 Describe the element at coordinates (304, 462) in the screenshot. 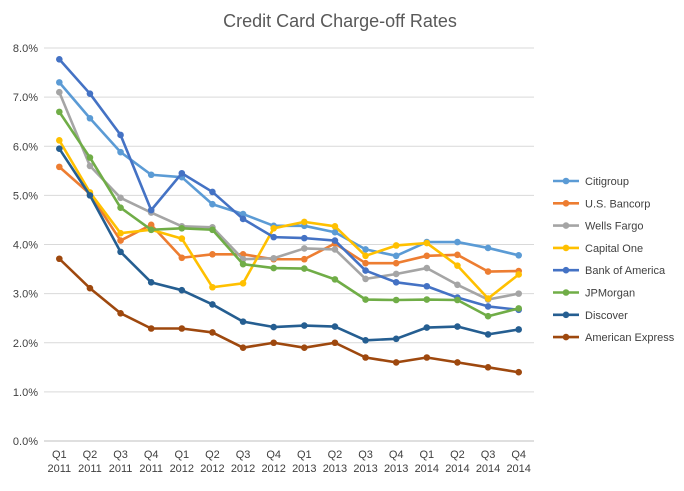

I see `x-tick-label: Q1 2013` at that location.